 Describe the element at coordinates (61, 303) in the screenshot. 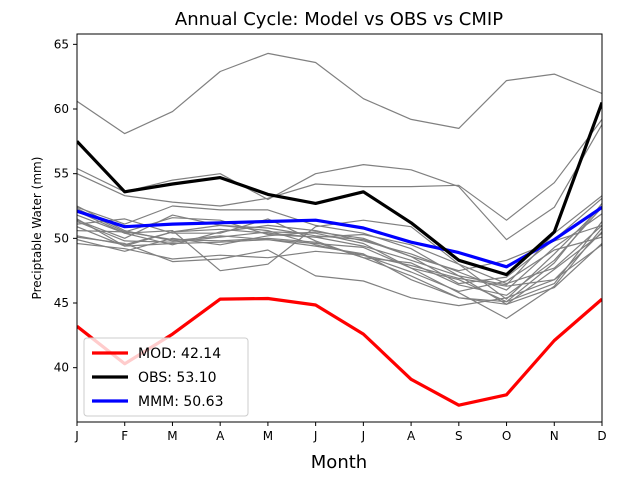

I see `y-tick-label: 45` at that location.